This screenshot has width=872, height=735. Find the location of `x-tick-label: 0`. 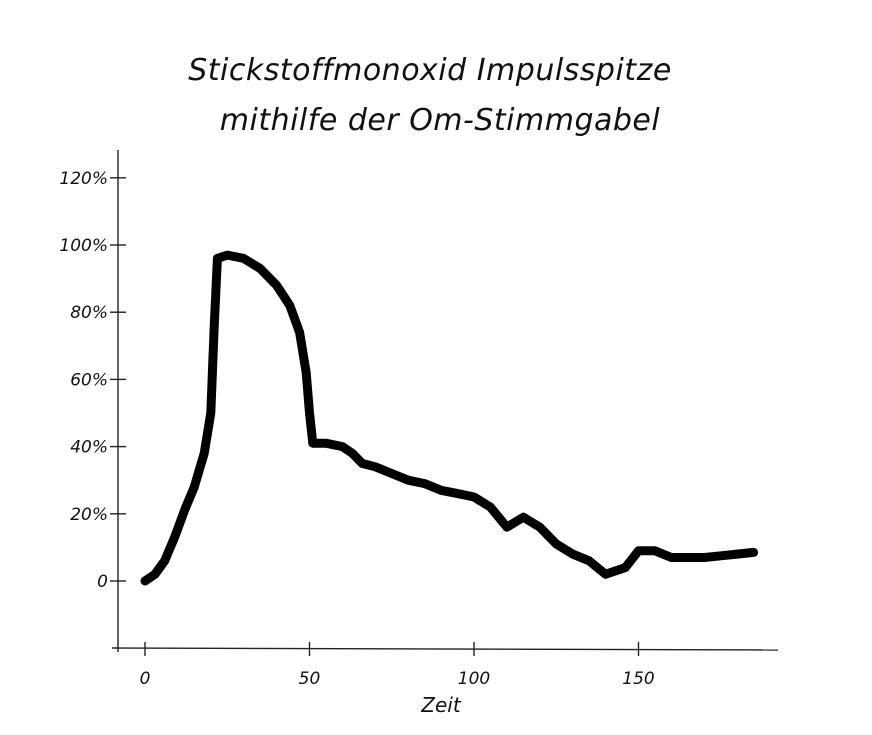

x-tick-label: 0 is located at coordinates (145, 679).